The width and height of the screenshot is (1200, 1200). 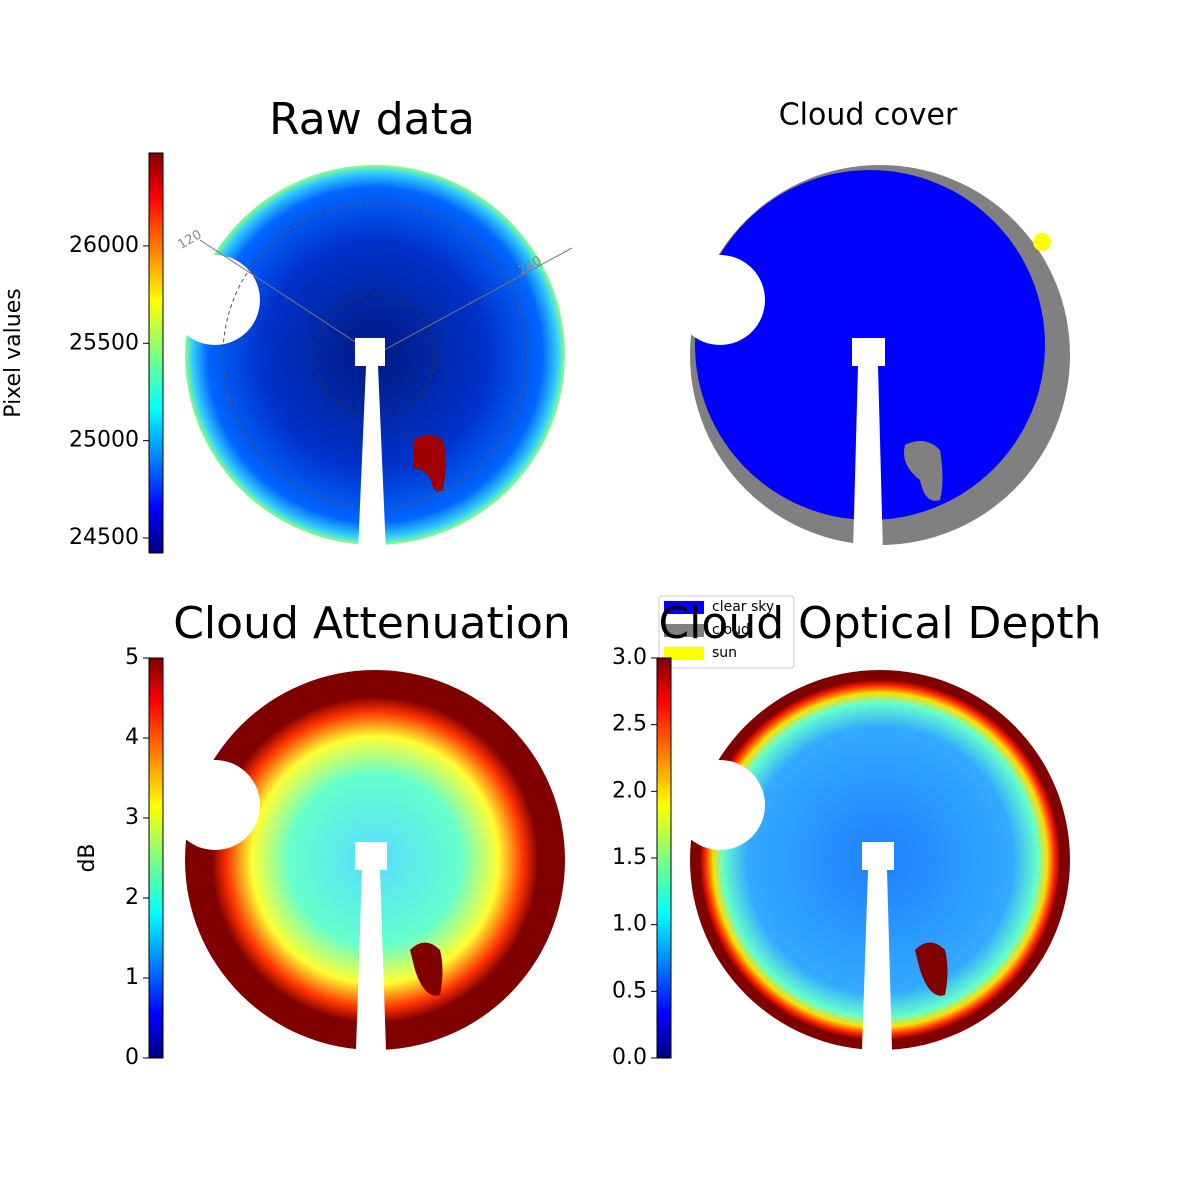 What do you see at coordinates (104, 245) in the screenshot?
I see `colorbar-tick-label: 26000` at bounding box center [104, 245].